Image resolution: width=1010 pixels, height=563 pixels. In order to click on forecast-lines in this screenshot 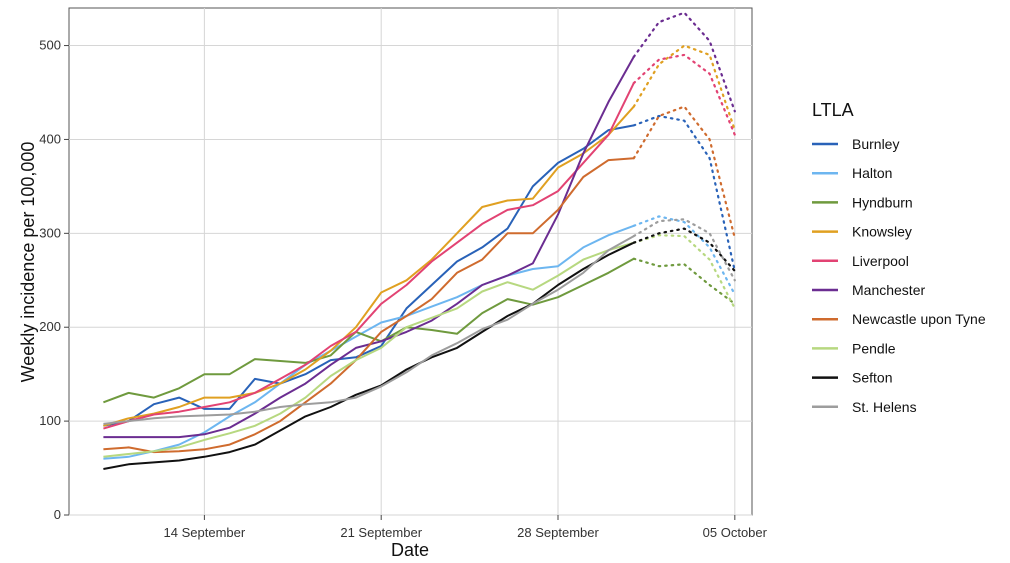, I will do `click(684, 160)`.